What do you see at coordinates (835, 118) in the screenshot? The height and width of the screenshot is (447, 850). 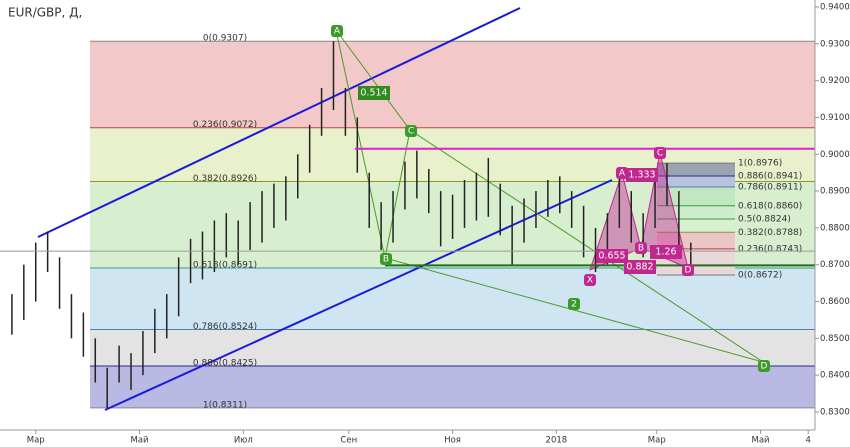 I see `y-tick-label: 0.9100` at bounding box center [835, 118].